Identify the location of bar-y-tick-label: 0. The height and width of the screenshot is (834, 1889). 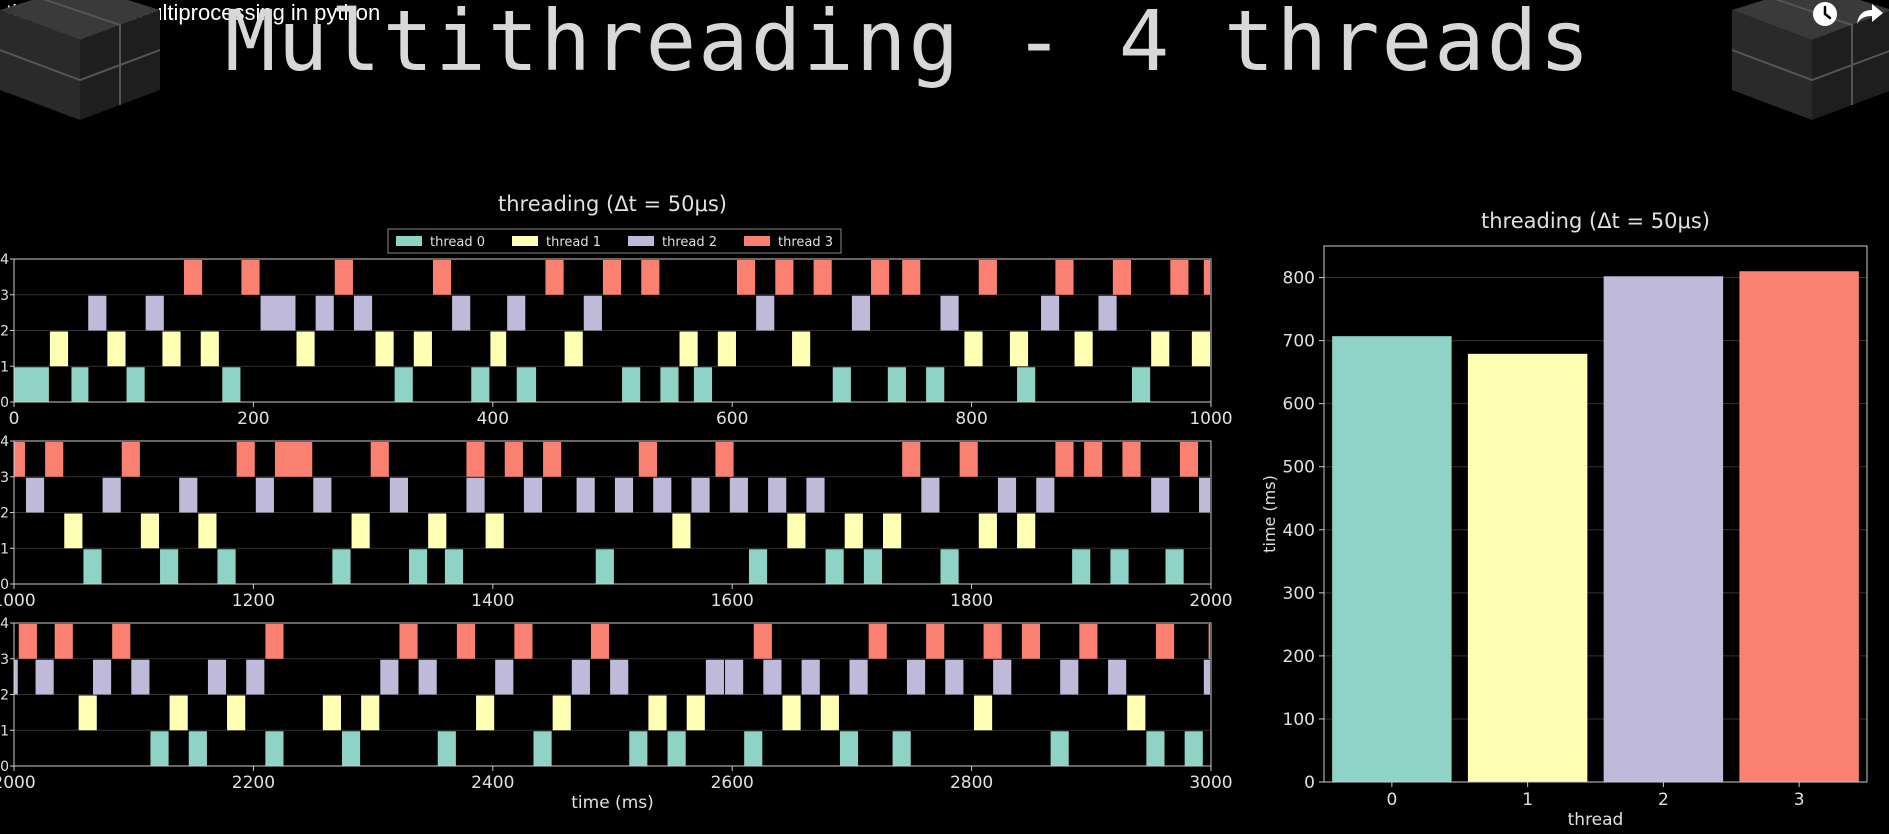
(1309, 783).